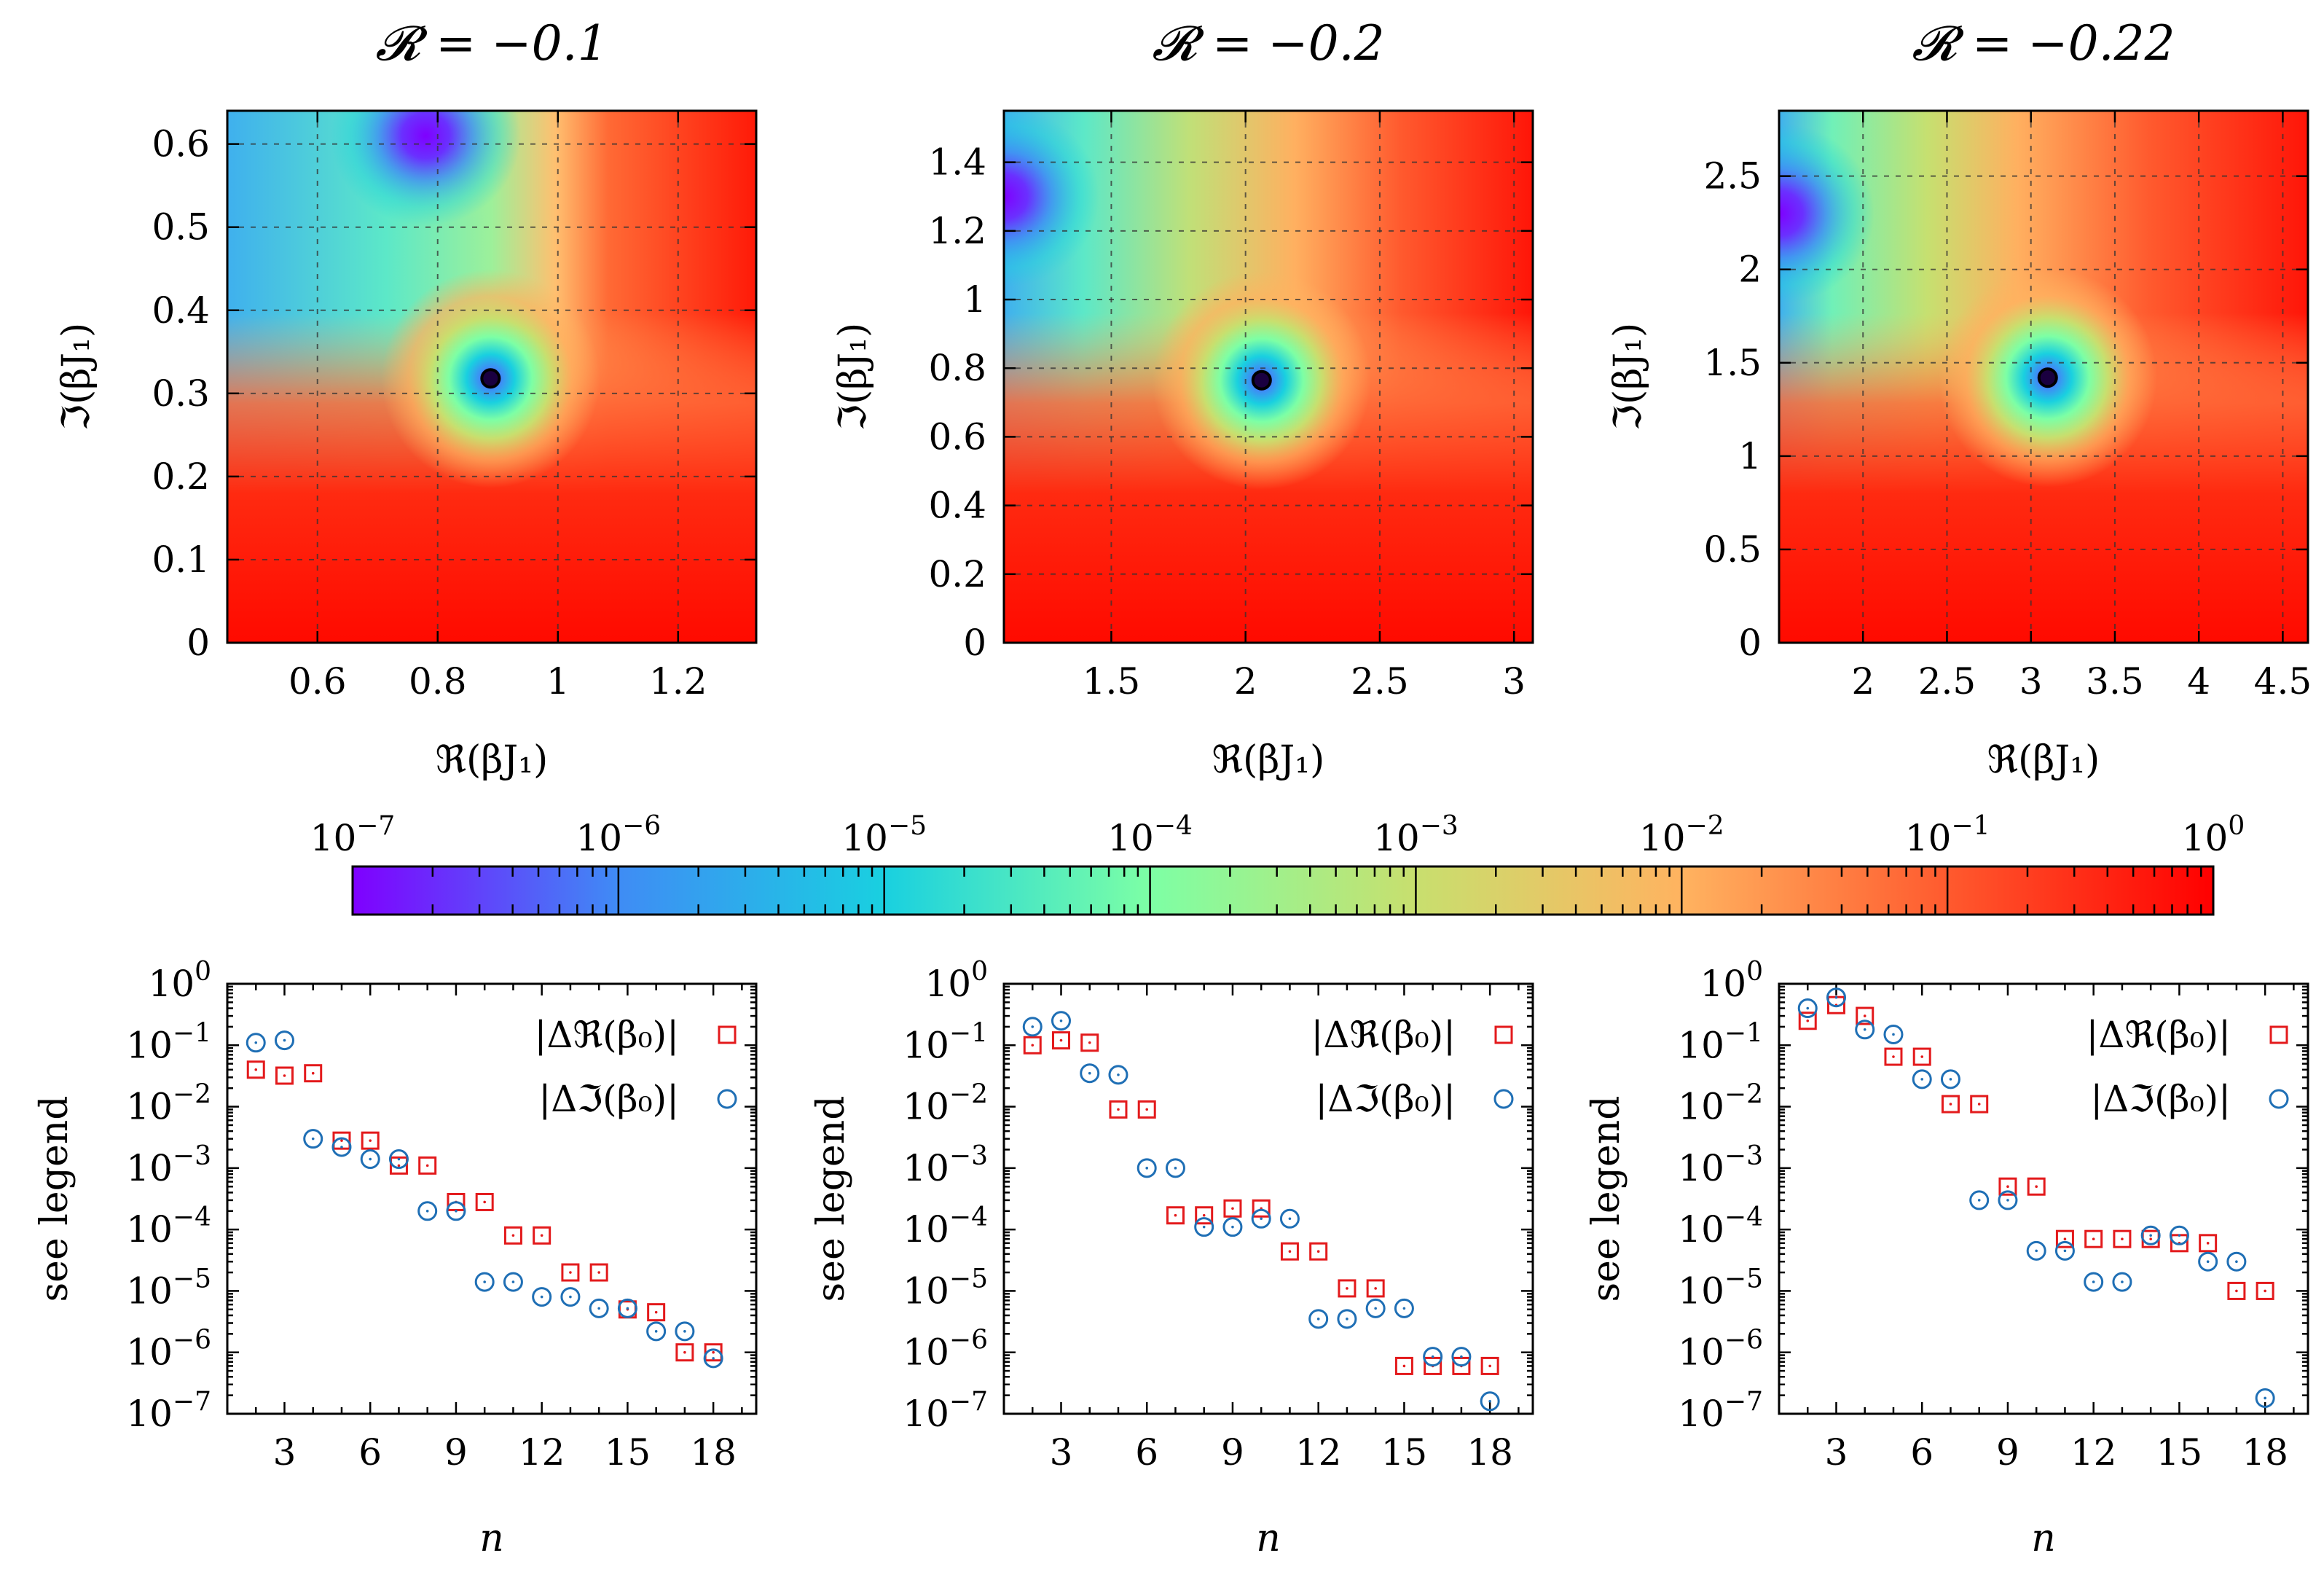 The width and height of the screenshot is (2324, 1569). Describe the element at coordinates (1112, 681) in the screenshot. I see `x-tick-label: 1.5` at that location.